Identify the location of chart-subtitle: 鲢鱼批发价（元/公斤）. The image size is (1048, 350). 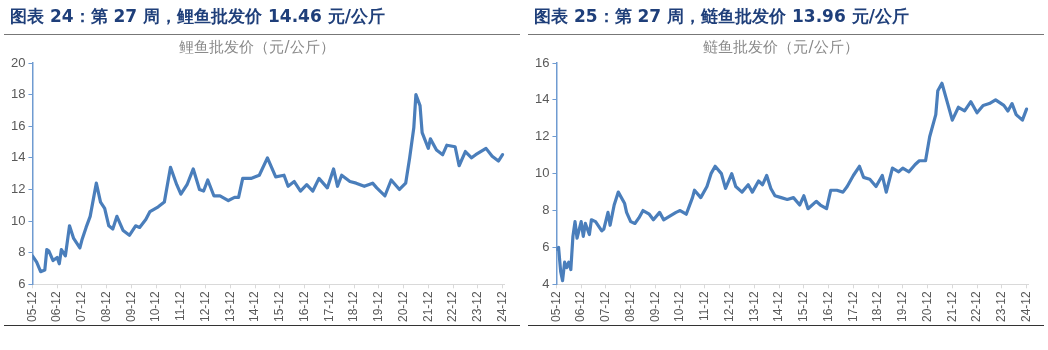
(781, 46).